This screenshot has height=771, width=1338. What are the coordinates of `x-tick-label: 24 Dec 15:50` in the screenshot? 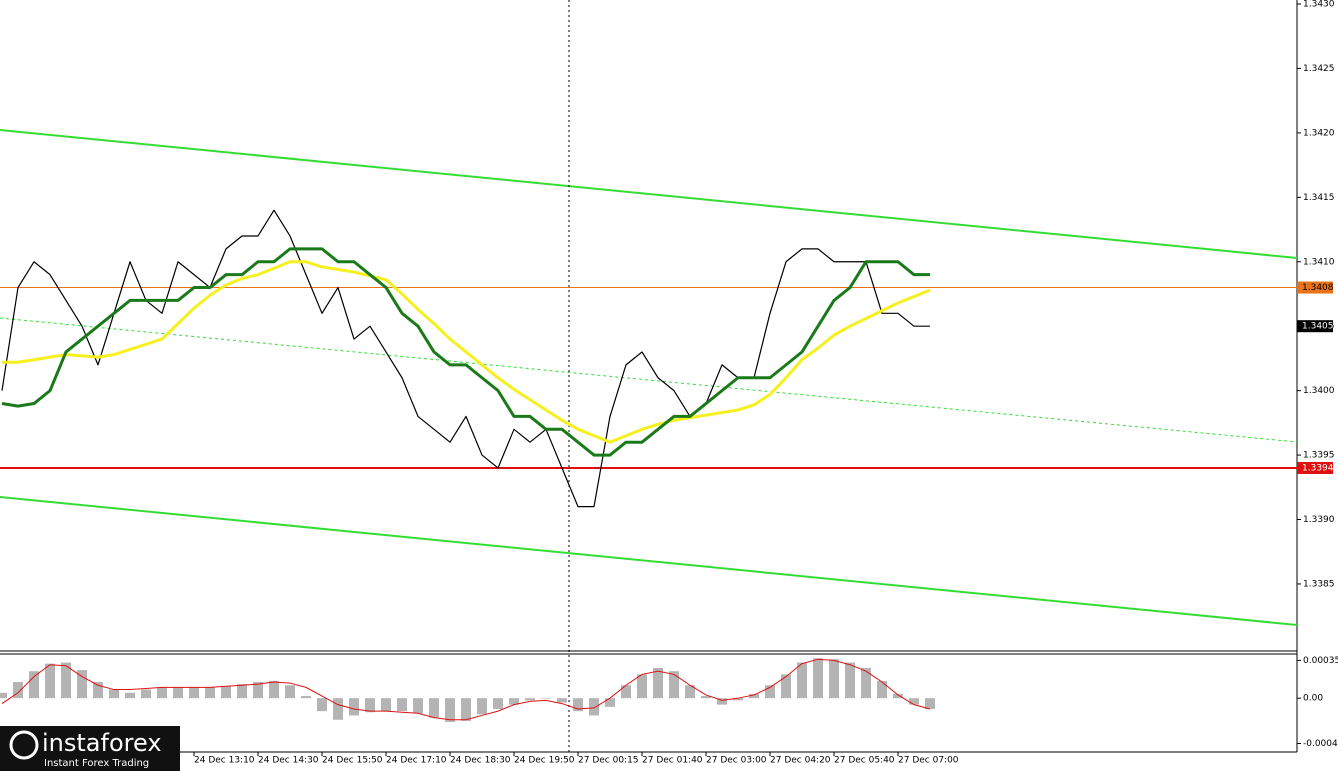 It's located at (352, 761).